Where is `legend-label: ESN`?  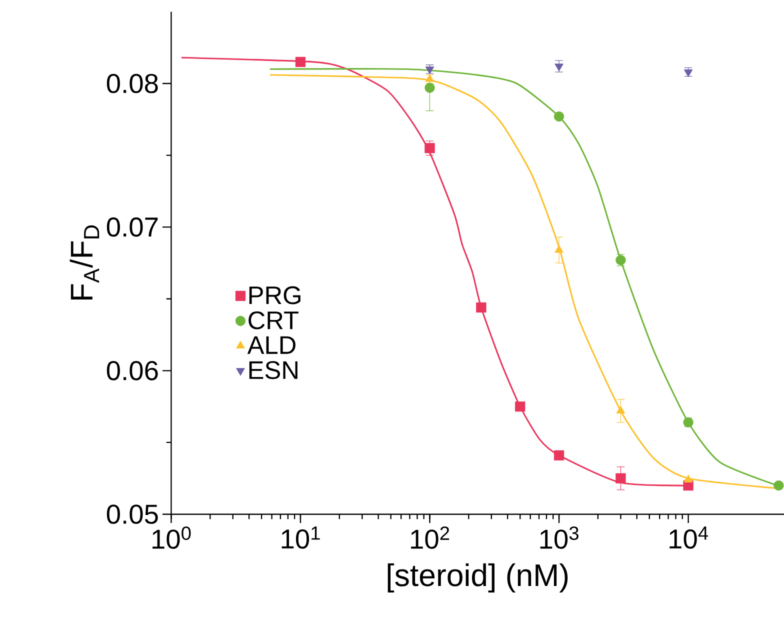 legend-label: ESN is located at coordinates (273, 370).